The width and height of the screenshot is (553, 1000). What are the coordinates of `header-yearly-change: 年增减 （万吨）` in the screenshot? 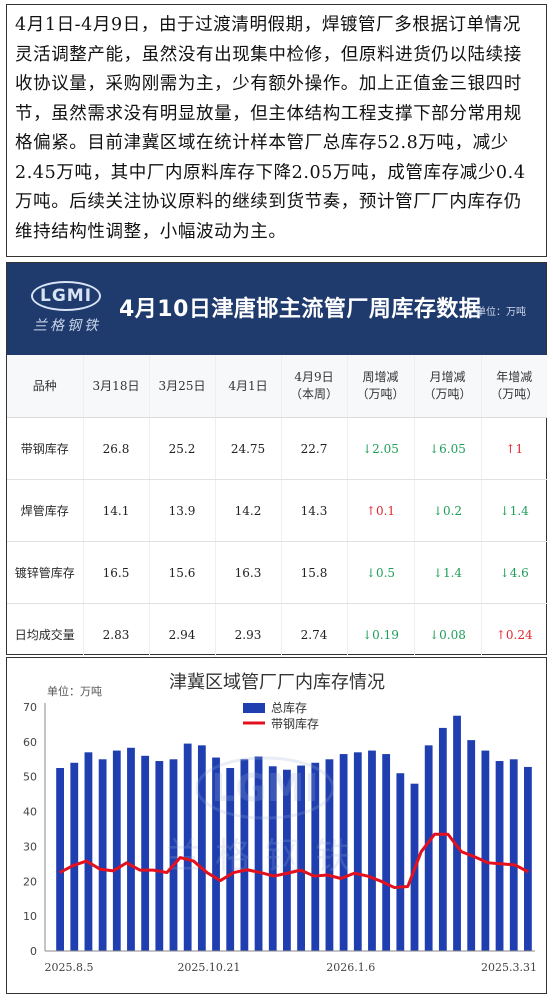 It's located at (513, 386).